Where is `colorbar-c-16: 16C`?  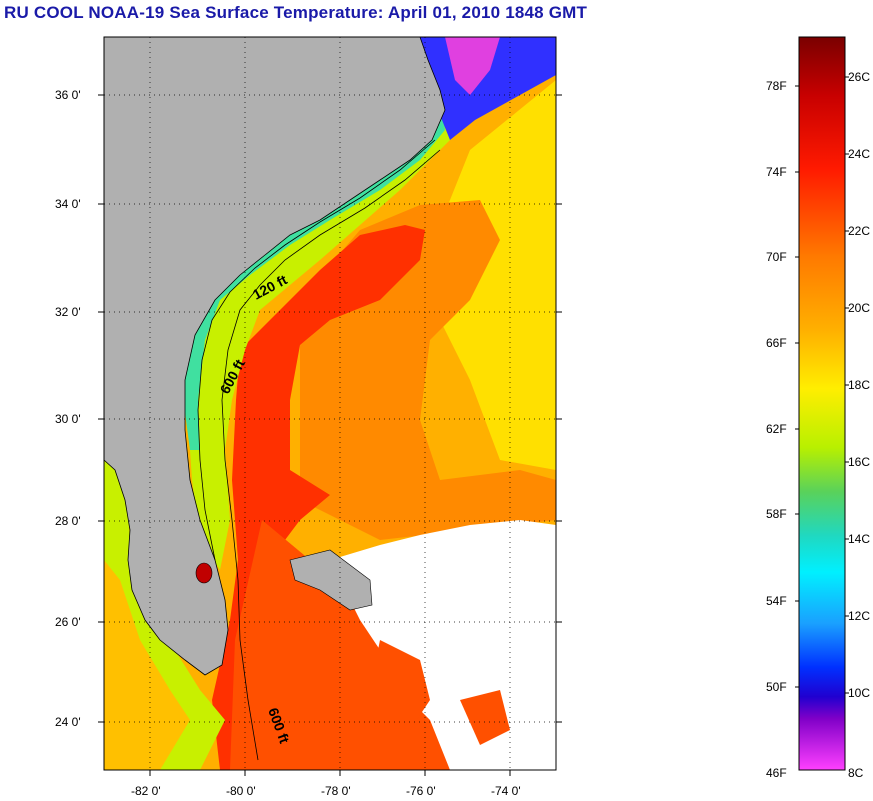 colorbar-c-16: 16C is located at coordinates (859, 462).